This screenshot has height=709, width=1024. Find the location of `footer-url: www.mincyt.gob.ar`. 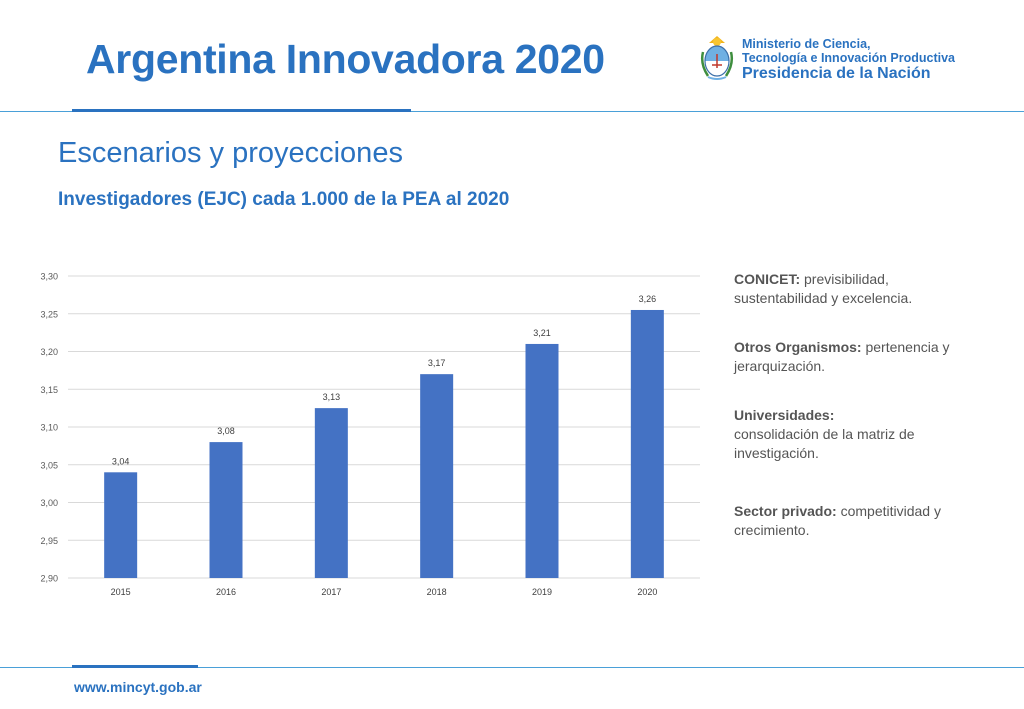

footer-url: www.mincyt.gob.ar is located at coordinates (138, 687).